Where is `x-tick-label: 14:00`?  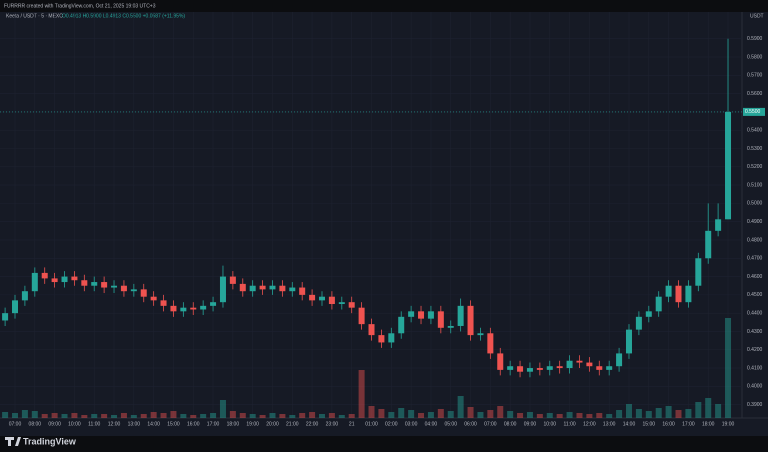 x-tick-label: 14:00 is located at coordinates (629, 424).